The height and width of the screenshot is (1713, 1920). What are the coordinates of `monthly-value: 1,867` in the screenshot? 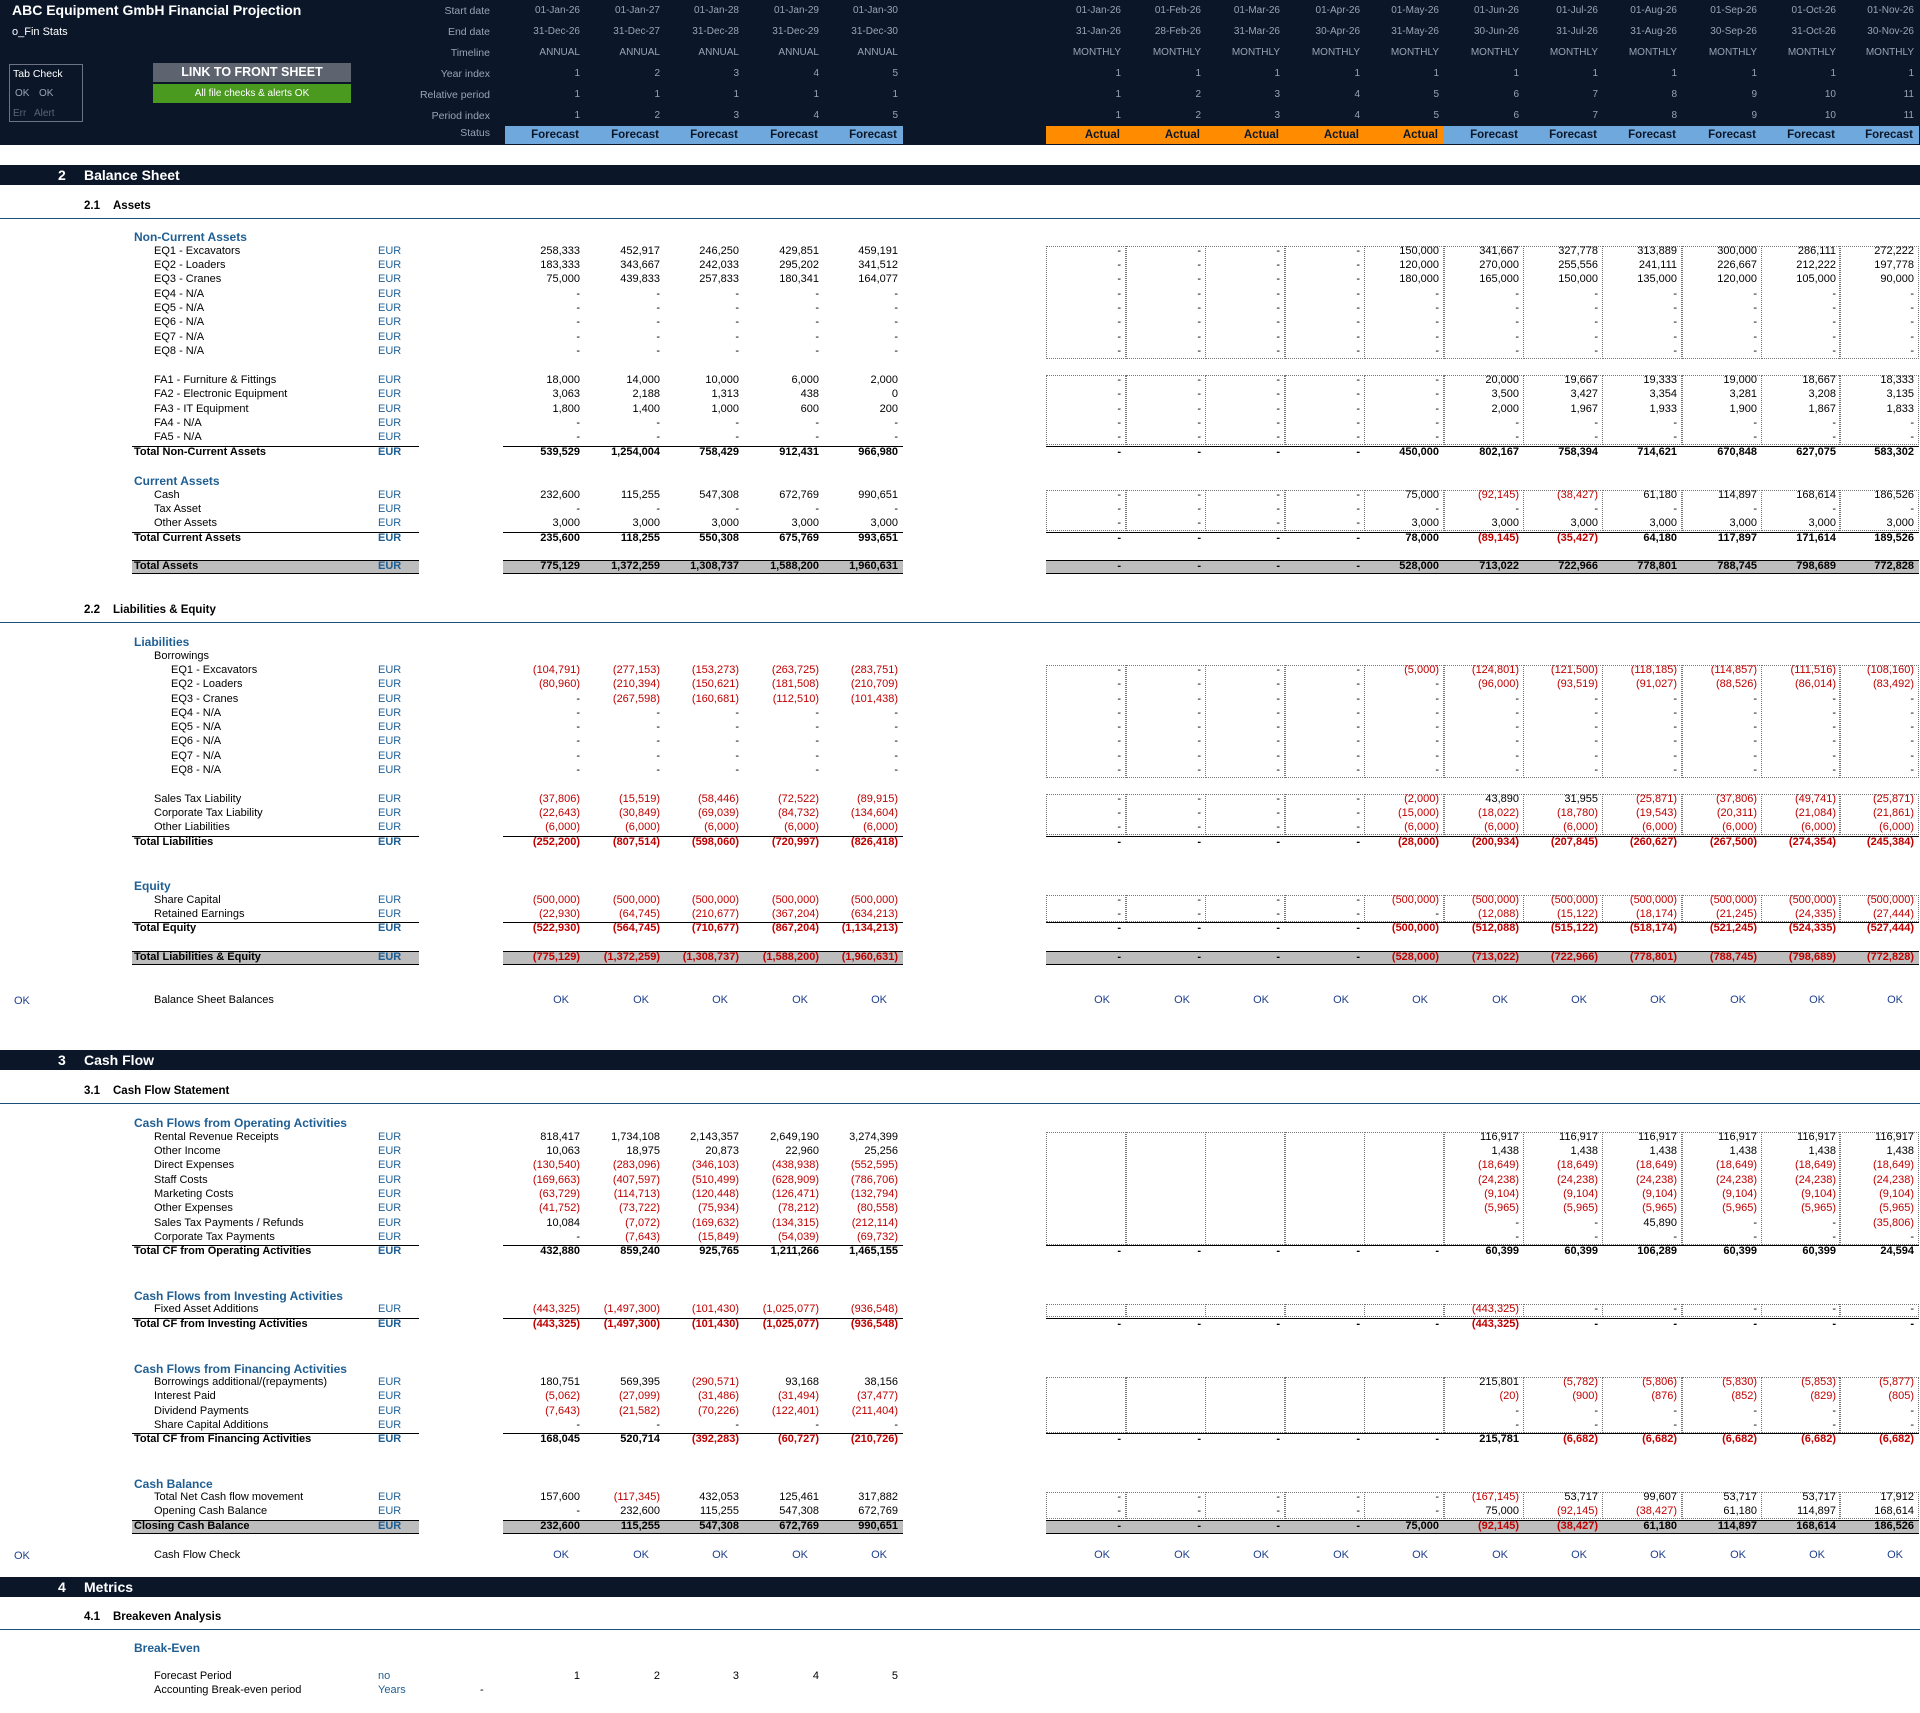 It's located at (1822, 409).